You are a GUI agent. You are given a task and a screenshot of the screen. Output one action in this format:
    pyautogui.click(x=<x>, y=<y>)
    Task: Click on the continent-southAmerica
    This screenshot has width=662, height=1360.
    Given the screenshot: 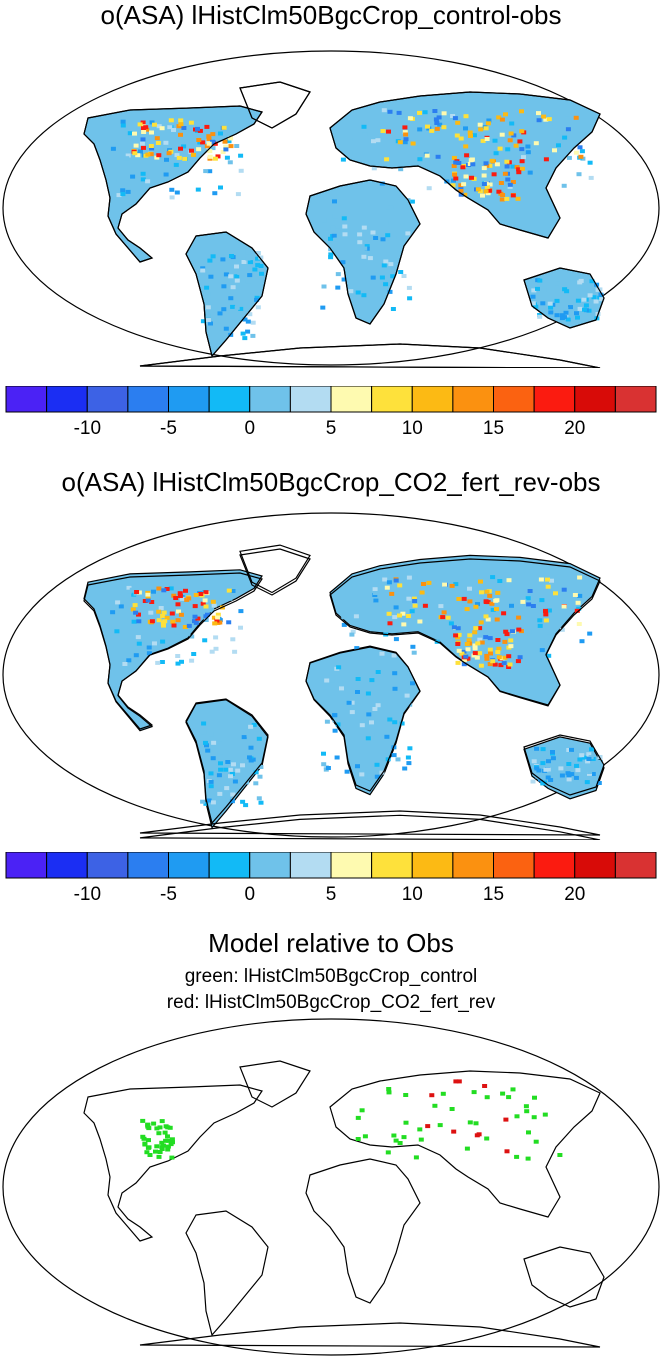 What is the action you would take?
    pyautogui.click(x=227, y=294)
    